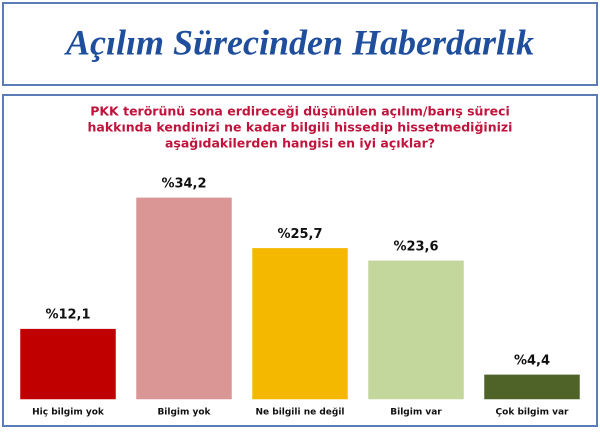 The image size is (600, 433). What do you see at coordinates (184, 413) in the screenshot?
I see `x-tick-label: Bilgim yok` at bounding box center [184, 413].